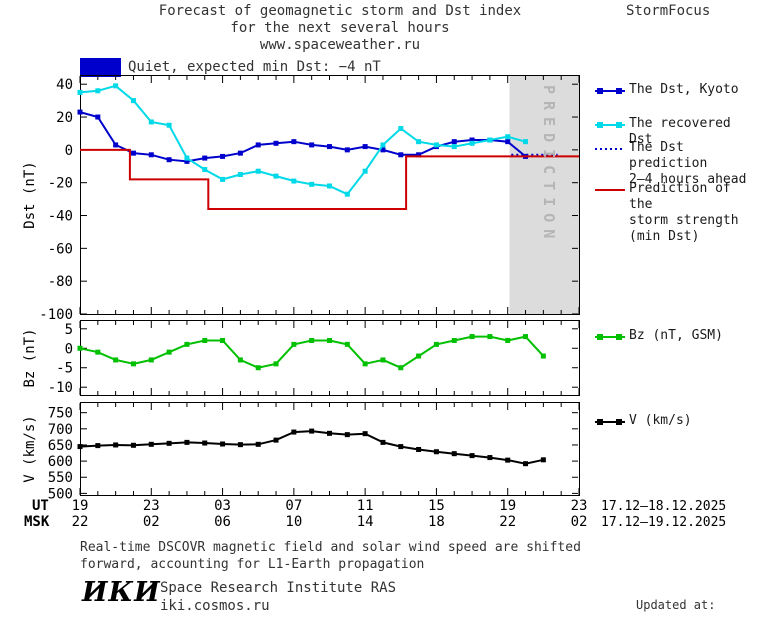  I want to click on institute-site-link: iki.cosmos.ru, so click(215, 606).